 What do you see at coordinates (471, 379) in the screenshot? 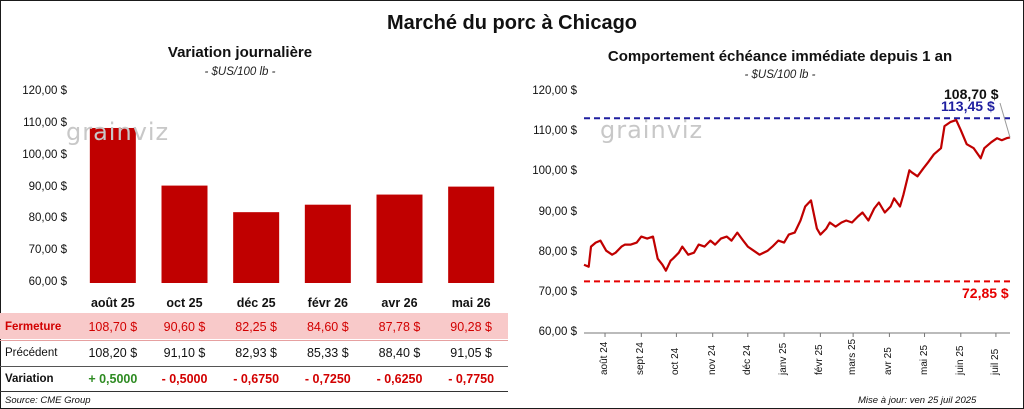
I see `table-cell: - 0,7750` at bounding box center [471, 379].